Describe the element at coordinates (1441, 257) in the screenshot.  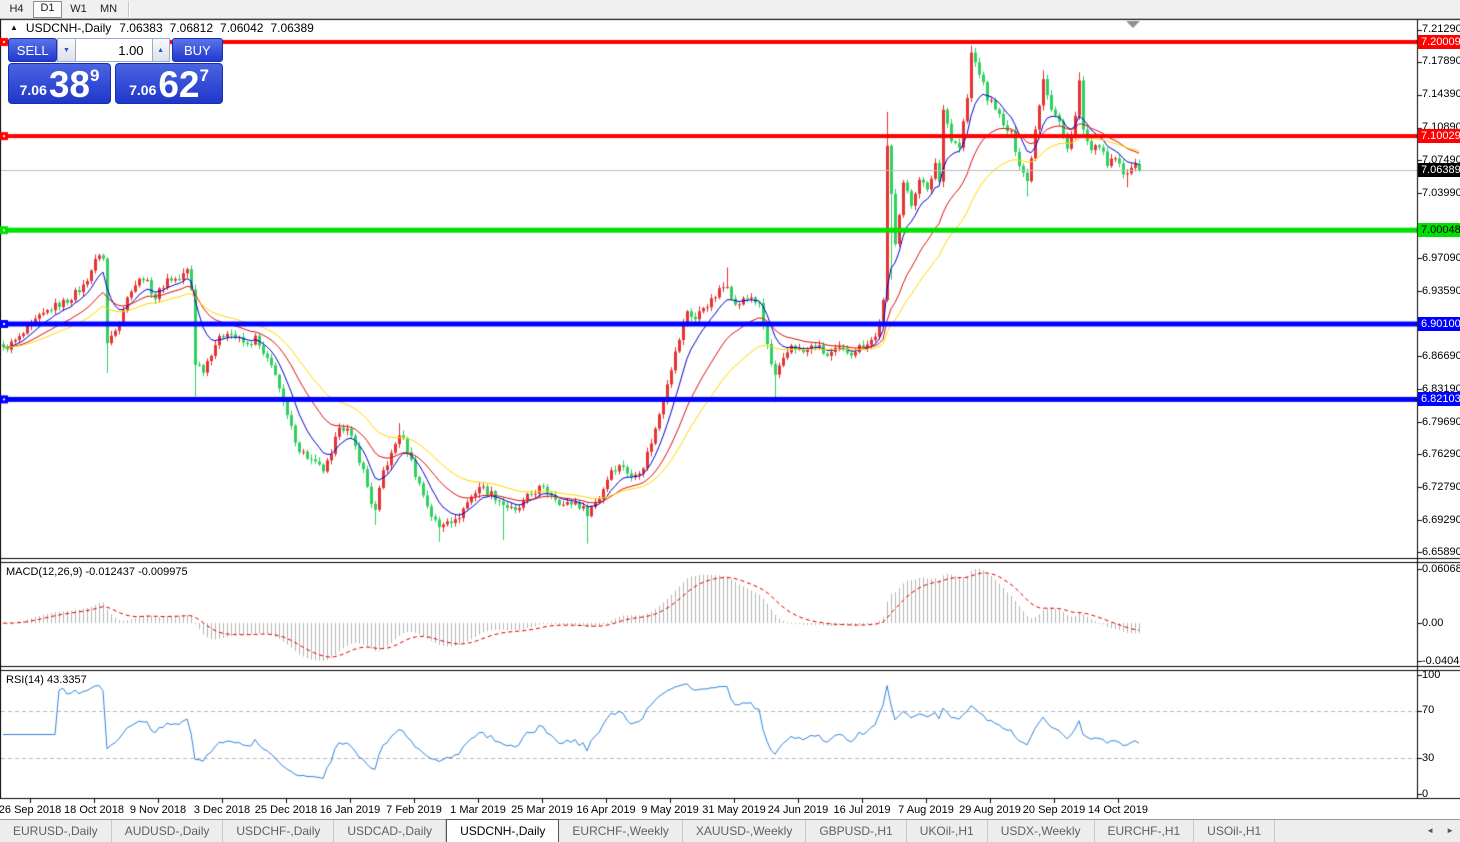
I see `price-axis-tick: 6.97090` at that location.